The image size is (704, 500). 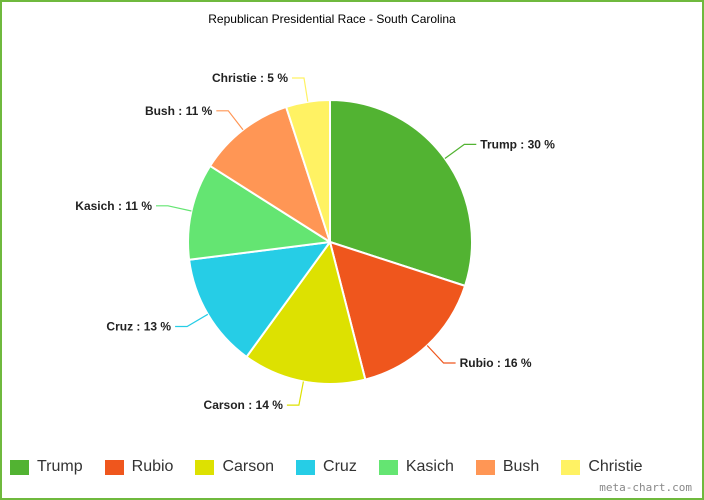 I want to click on legend-item-kasich: Kasich, so click(x=416, y=467).